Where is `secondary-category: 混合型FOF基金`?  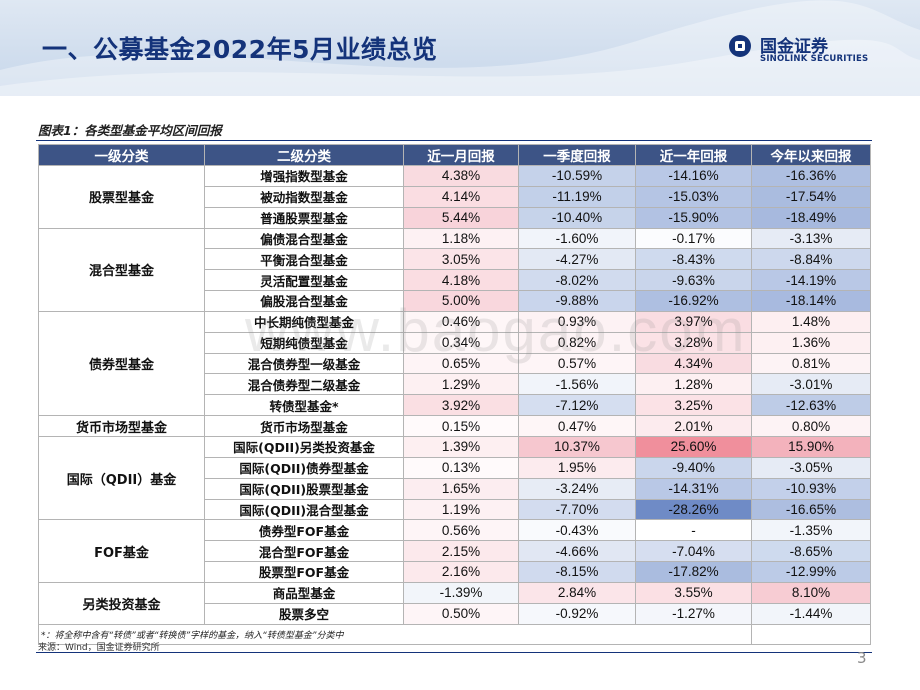
secondary-category: 混合型FOF基金 is located at coordinates (304, 551).